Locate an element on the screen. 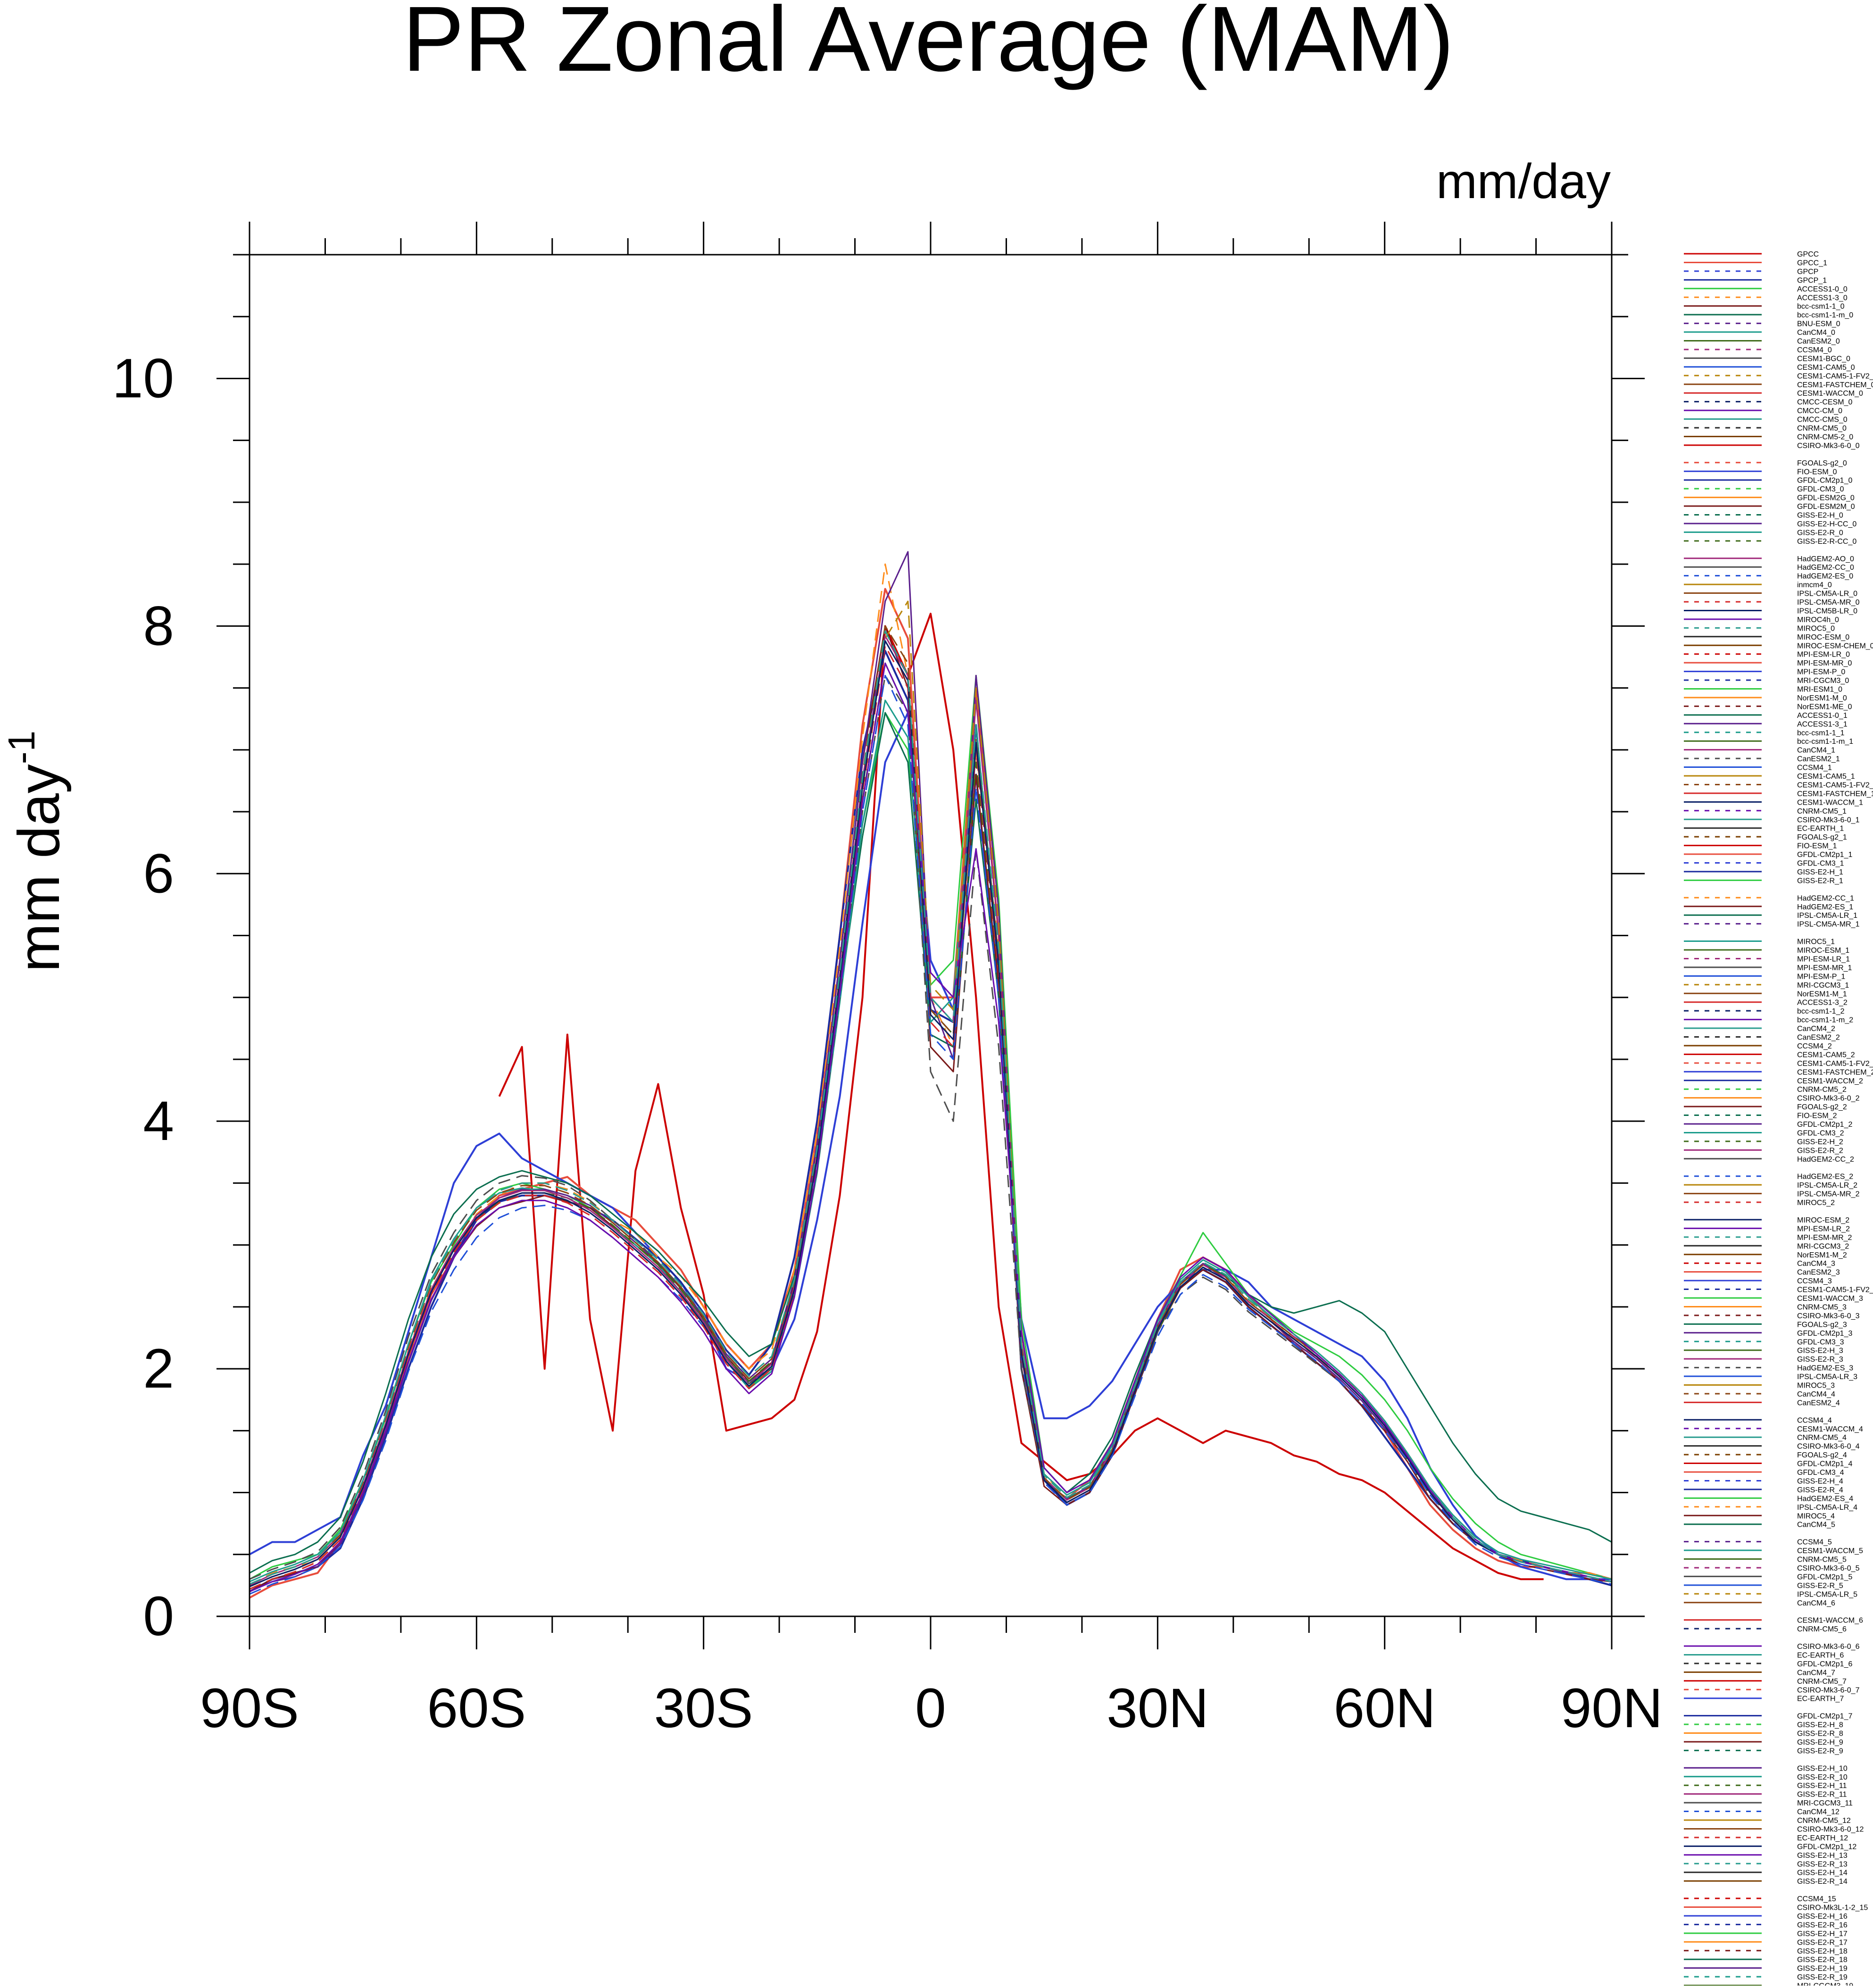 This screenshot has height=1988, width=1873. legend-label: ACCESS1-3_0 is located at coordinates (1822, 298).